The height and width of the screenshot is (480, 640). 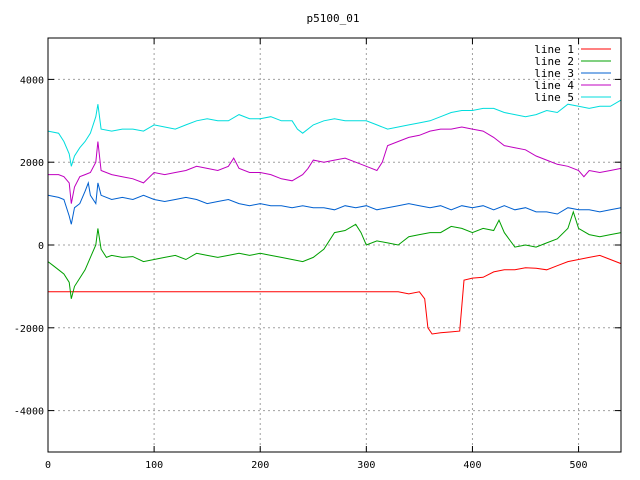 I want to click on y-tick-label: -4000, so click(x=29, y=412).